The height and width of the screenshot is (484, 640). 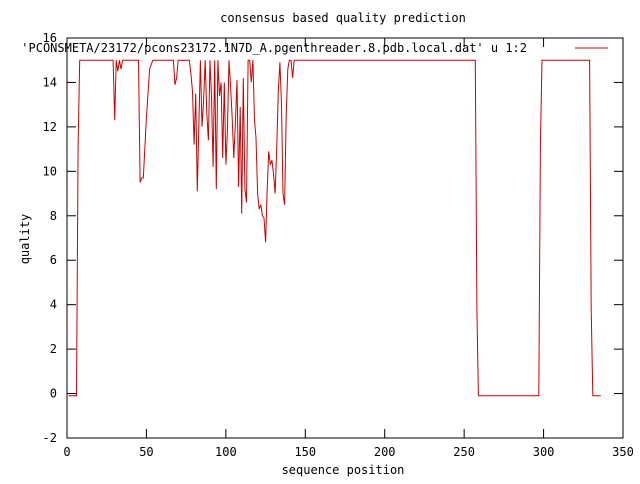 I want to click on y-tick-label: 16, so click(x=50, y=38).